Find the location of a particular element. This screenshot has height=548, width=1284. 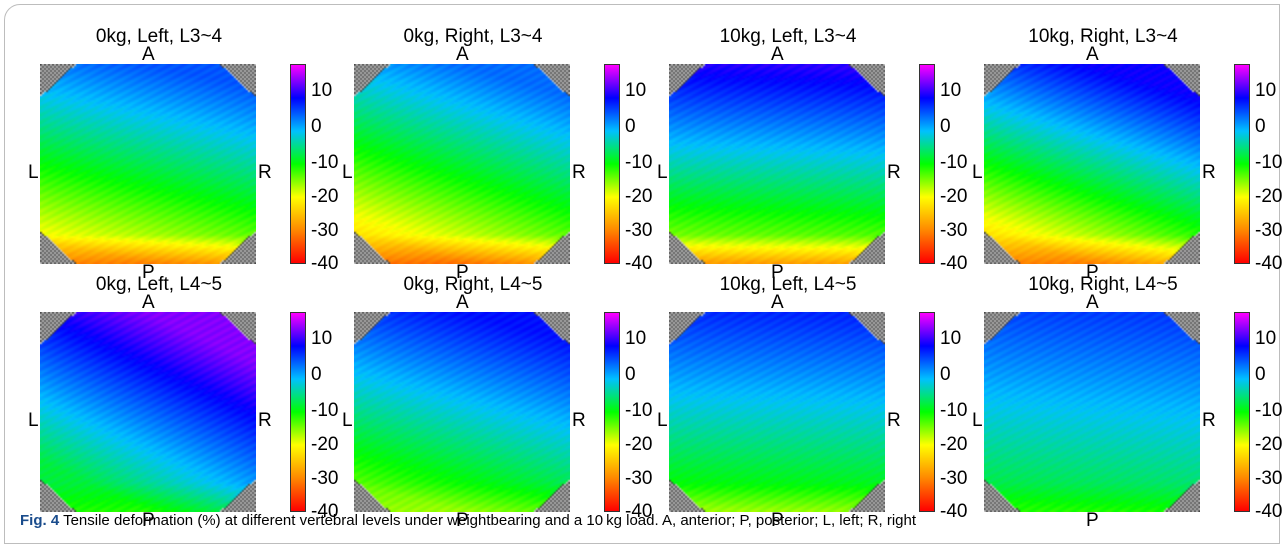

panel-title: 0kg, Left, L3~4 is located at coordinates (159, 36).